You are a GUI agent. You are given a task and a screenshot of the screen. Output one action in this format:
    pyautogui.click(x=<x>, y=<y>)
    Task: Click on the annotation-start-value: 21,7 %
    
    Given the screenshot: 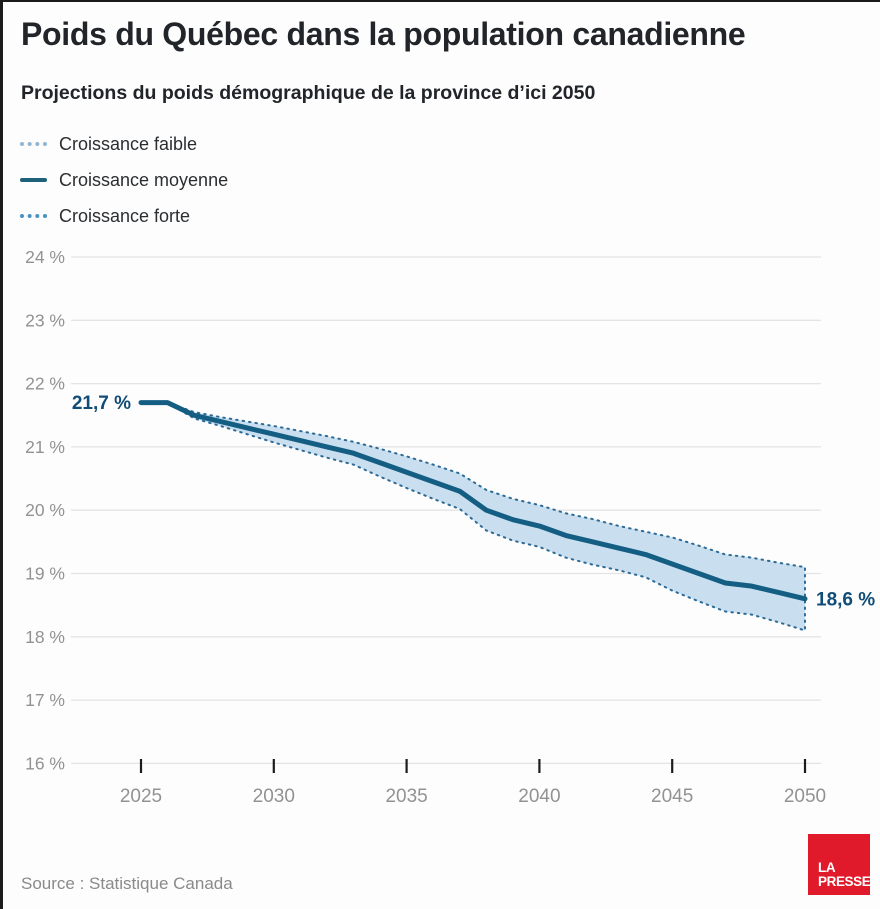 What is the action you would take?
    pyautogui.click(x=101, y=403)
    